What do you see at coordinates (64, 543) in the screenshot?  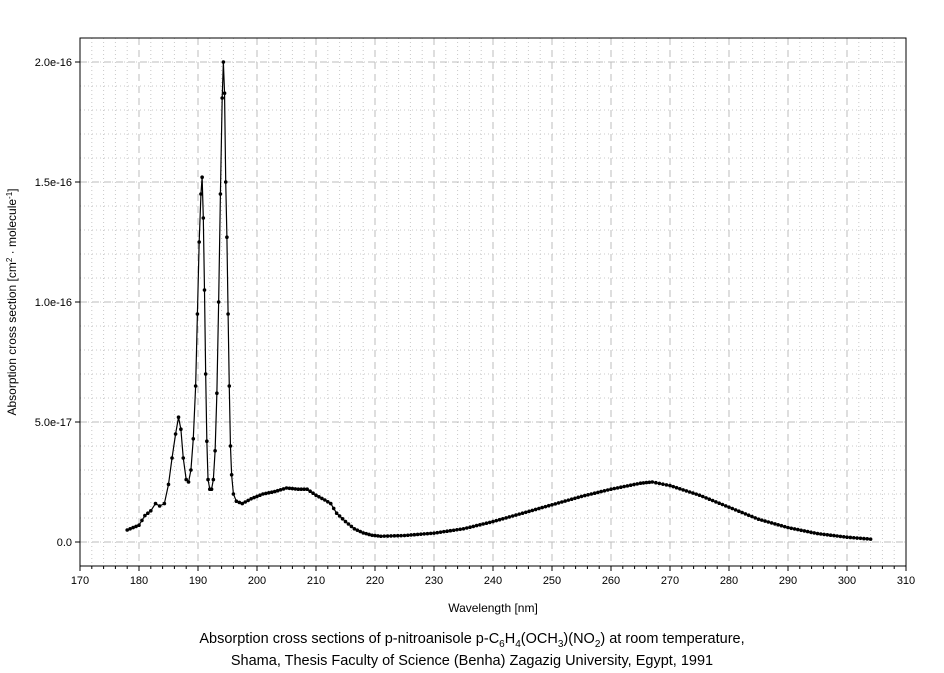 I see `y-tick-label: 0.0` at bounding box center [64, 543].